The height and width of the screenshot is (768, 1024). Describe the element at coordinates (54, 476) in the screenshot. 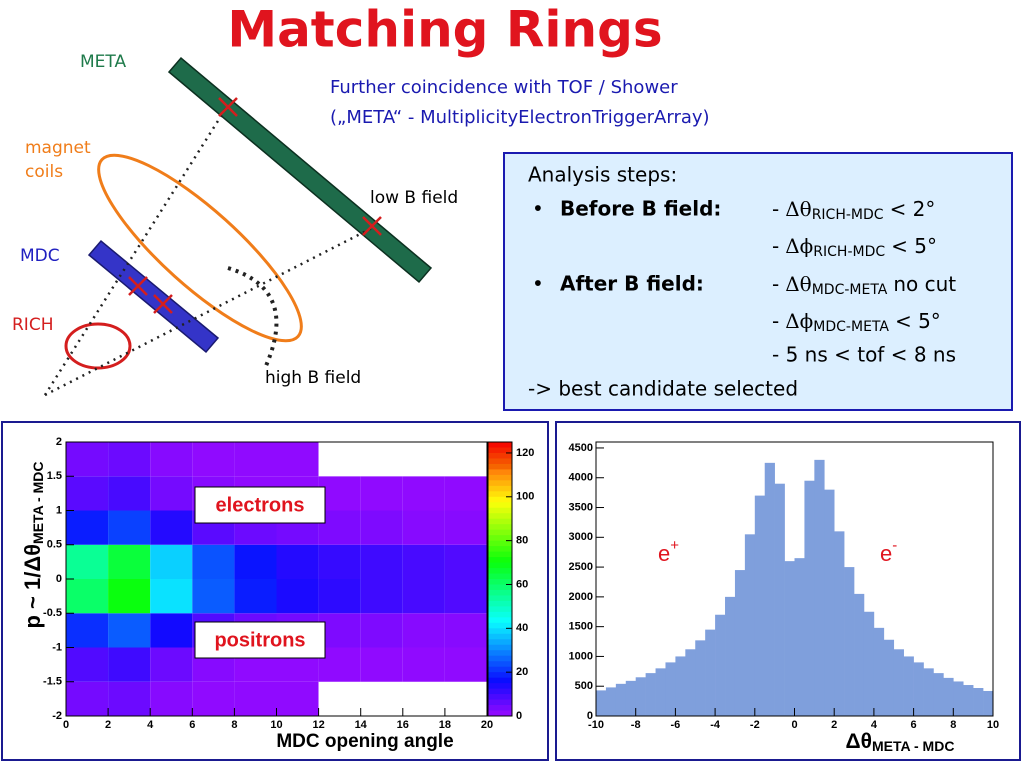

I see `y-tick-label: 1.5` at that location.